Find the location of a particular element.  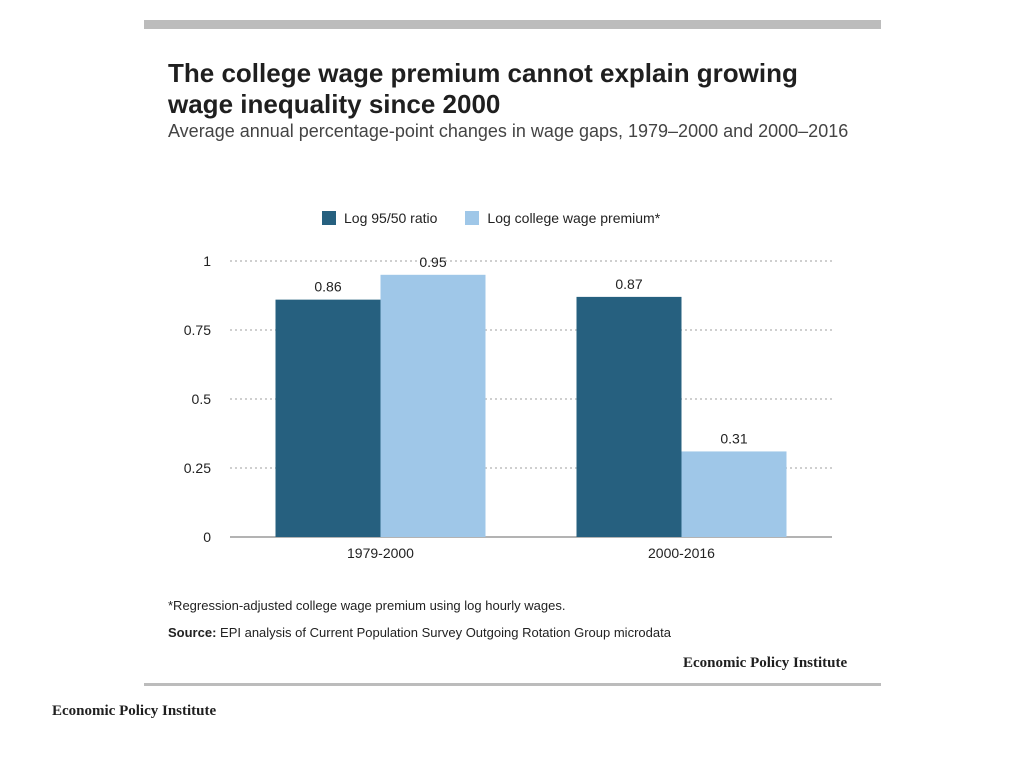

y-tick-label: 0.25 is located at coordinates (197, 468).